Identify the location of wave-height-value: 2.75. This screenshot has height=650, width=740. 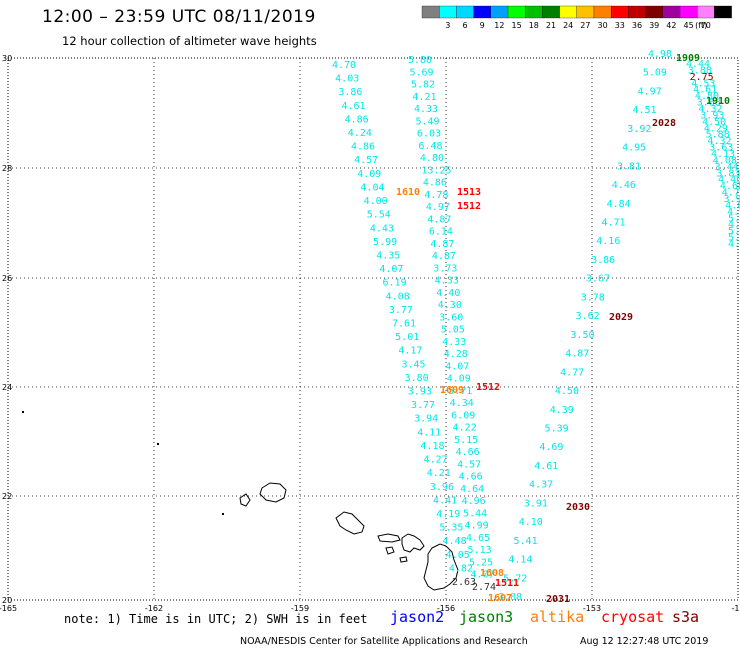
(702, 77).